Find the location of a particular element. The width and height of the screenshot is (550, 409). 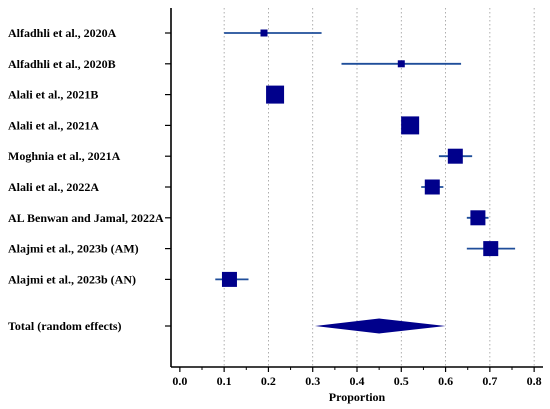

study-label: Alfadhli et al., 2020A is located at coordinates (62, 33).